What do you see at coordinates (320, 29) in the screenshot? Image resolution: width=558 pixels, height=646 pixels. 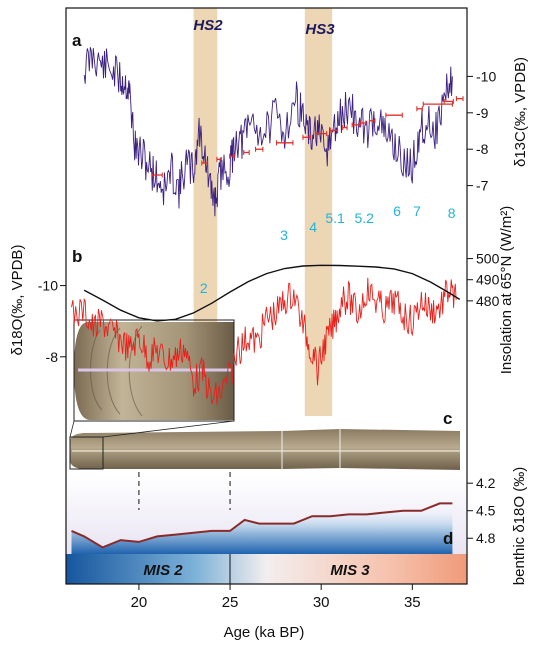 I see `hs3-label: HS3` at bounding box center [320, 29].